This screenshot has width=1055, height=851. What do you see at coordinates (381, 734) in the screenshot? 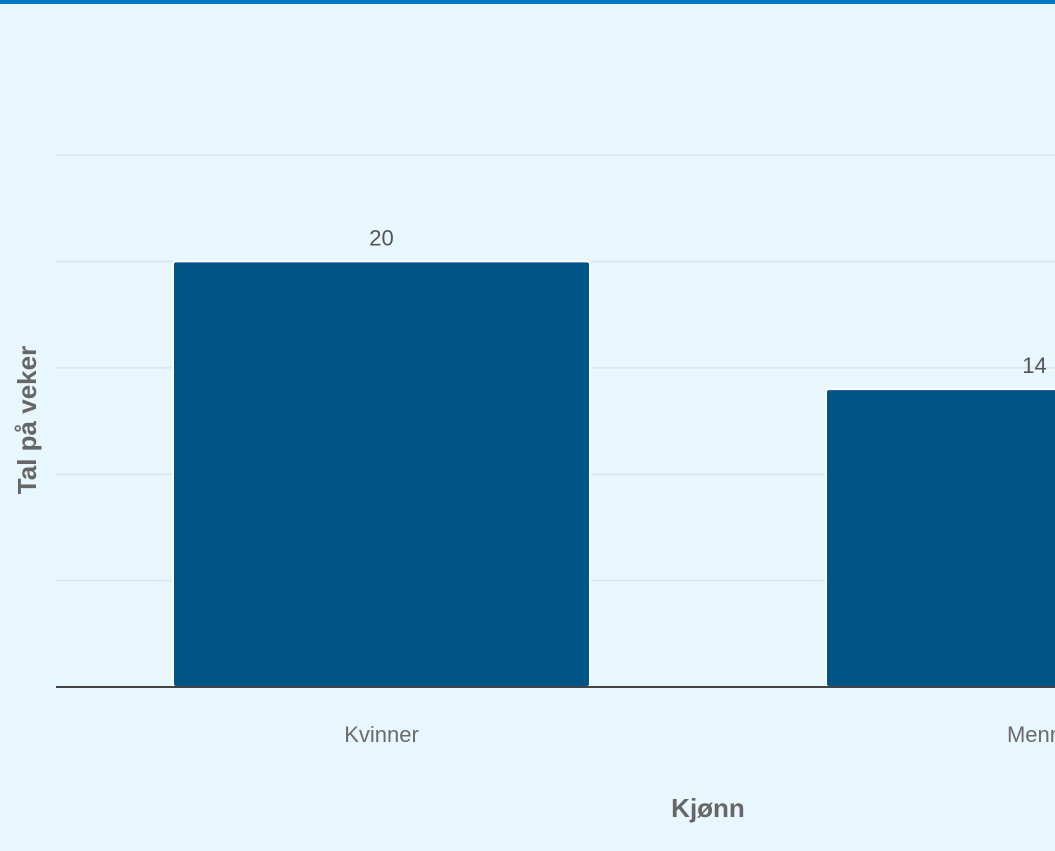
I see `x-tick-label-kvinner: Kvinner` at bounding box center [381, 734].